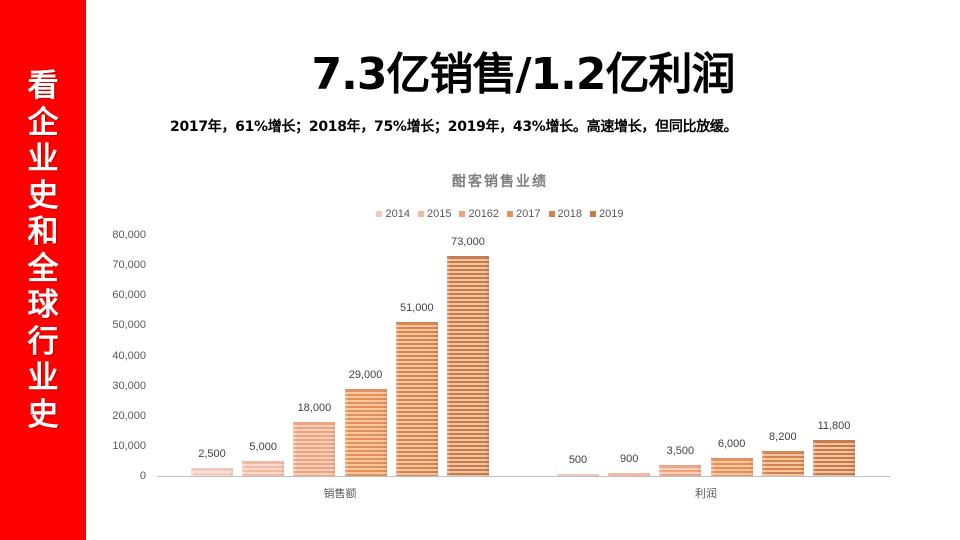 The image size is (960, 540). What do you see at coordinates (706, 493) in the screenshot?
I see `category-label-profit: 利润` at bounding box center [706, 493].